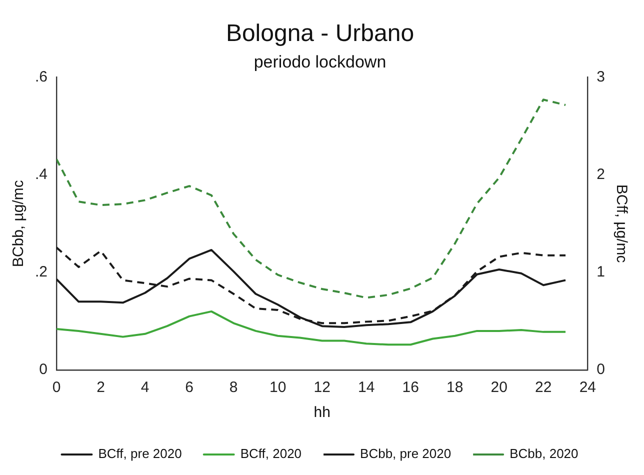 The image size is (644, 475). I want to click on x-tick-label: 18, so click(455, 387).